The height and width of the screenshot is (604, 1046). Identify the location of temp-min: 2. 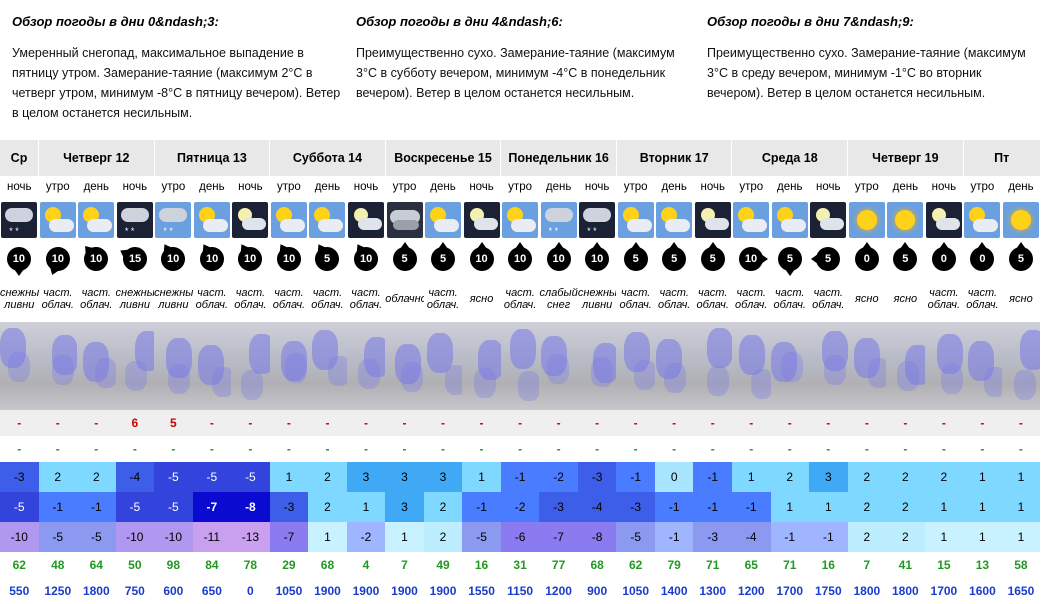
(905, 507).